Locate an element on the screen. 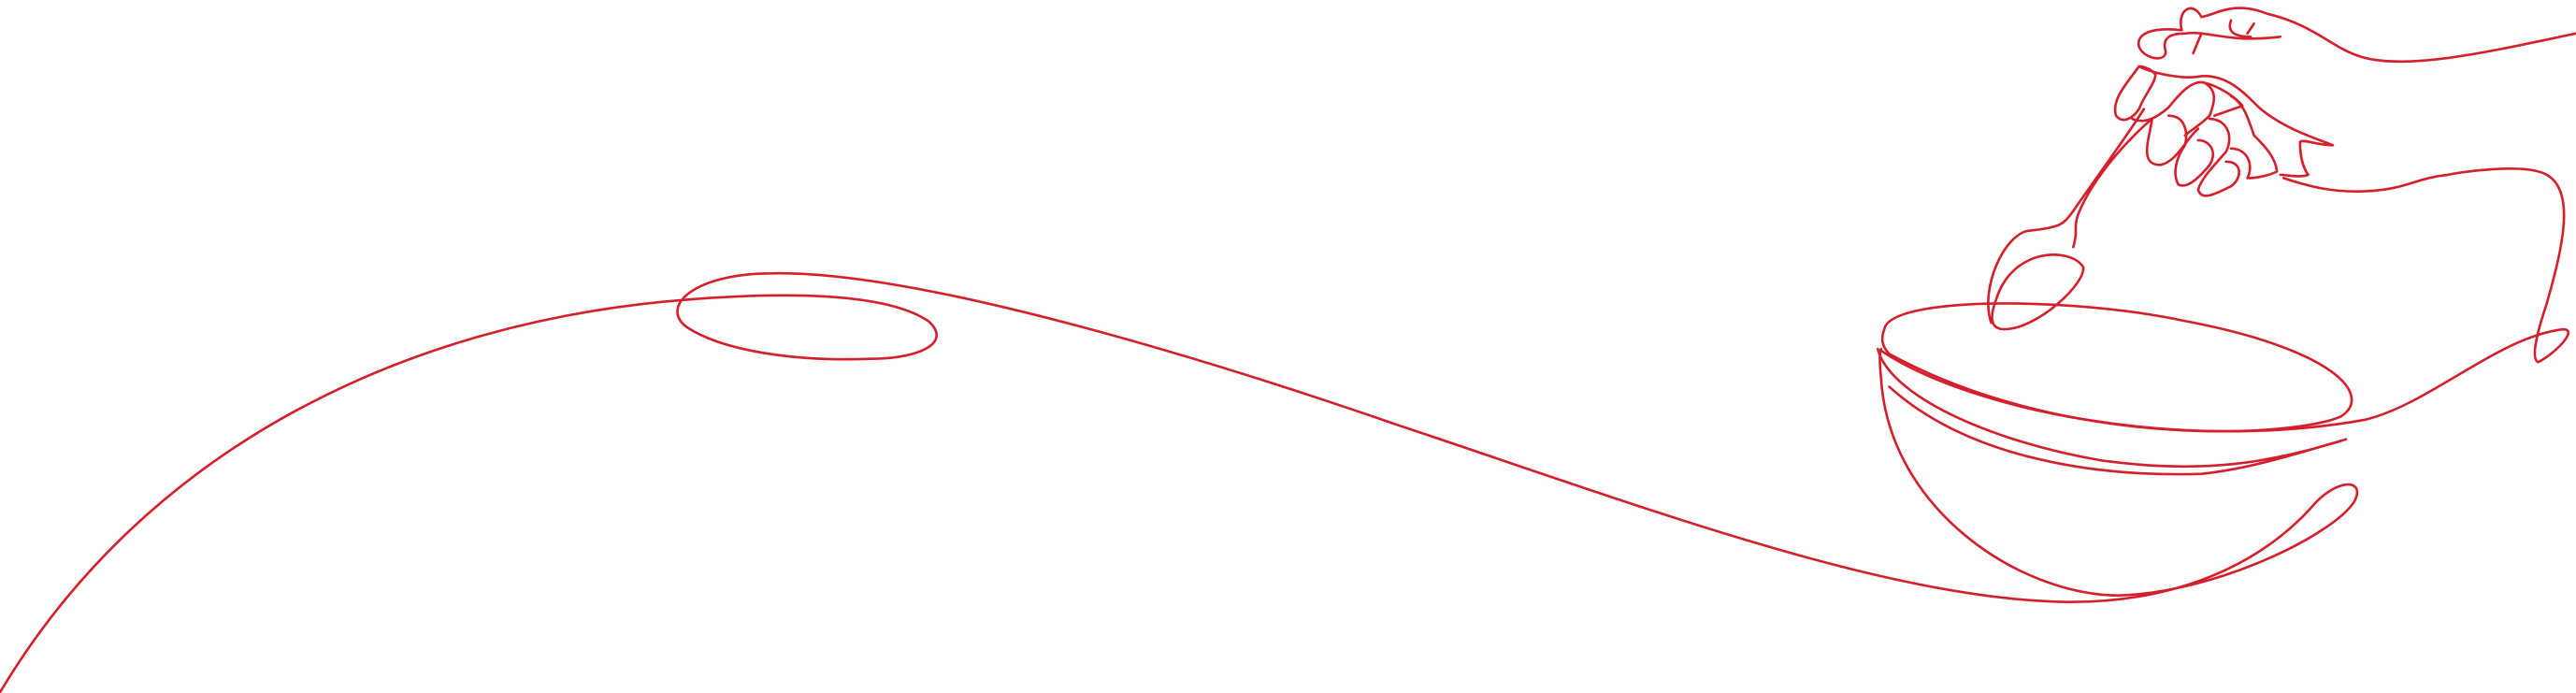  bowl-rim is located at coordinates (2117, 368).